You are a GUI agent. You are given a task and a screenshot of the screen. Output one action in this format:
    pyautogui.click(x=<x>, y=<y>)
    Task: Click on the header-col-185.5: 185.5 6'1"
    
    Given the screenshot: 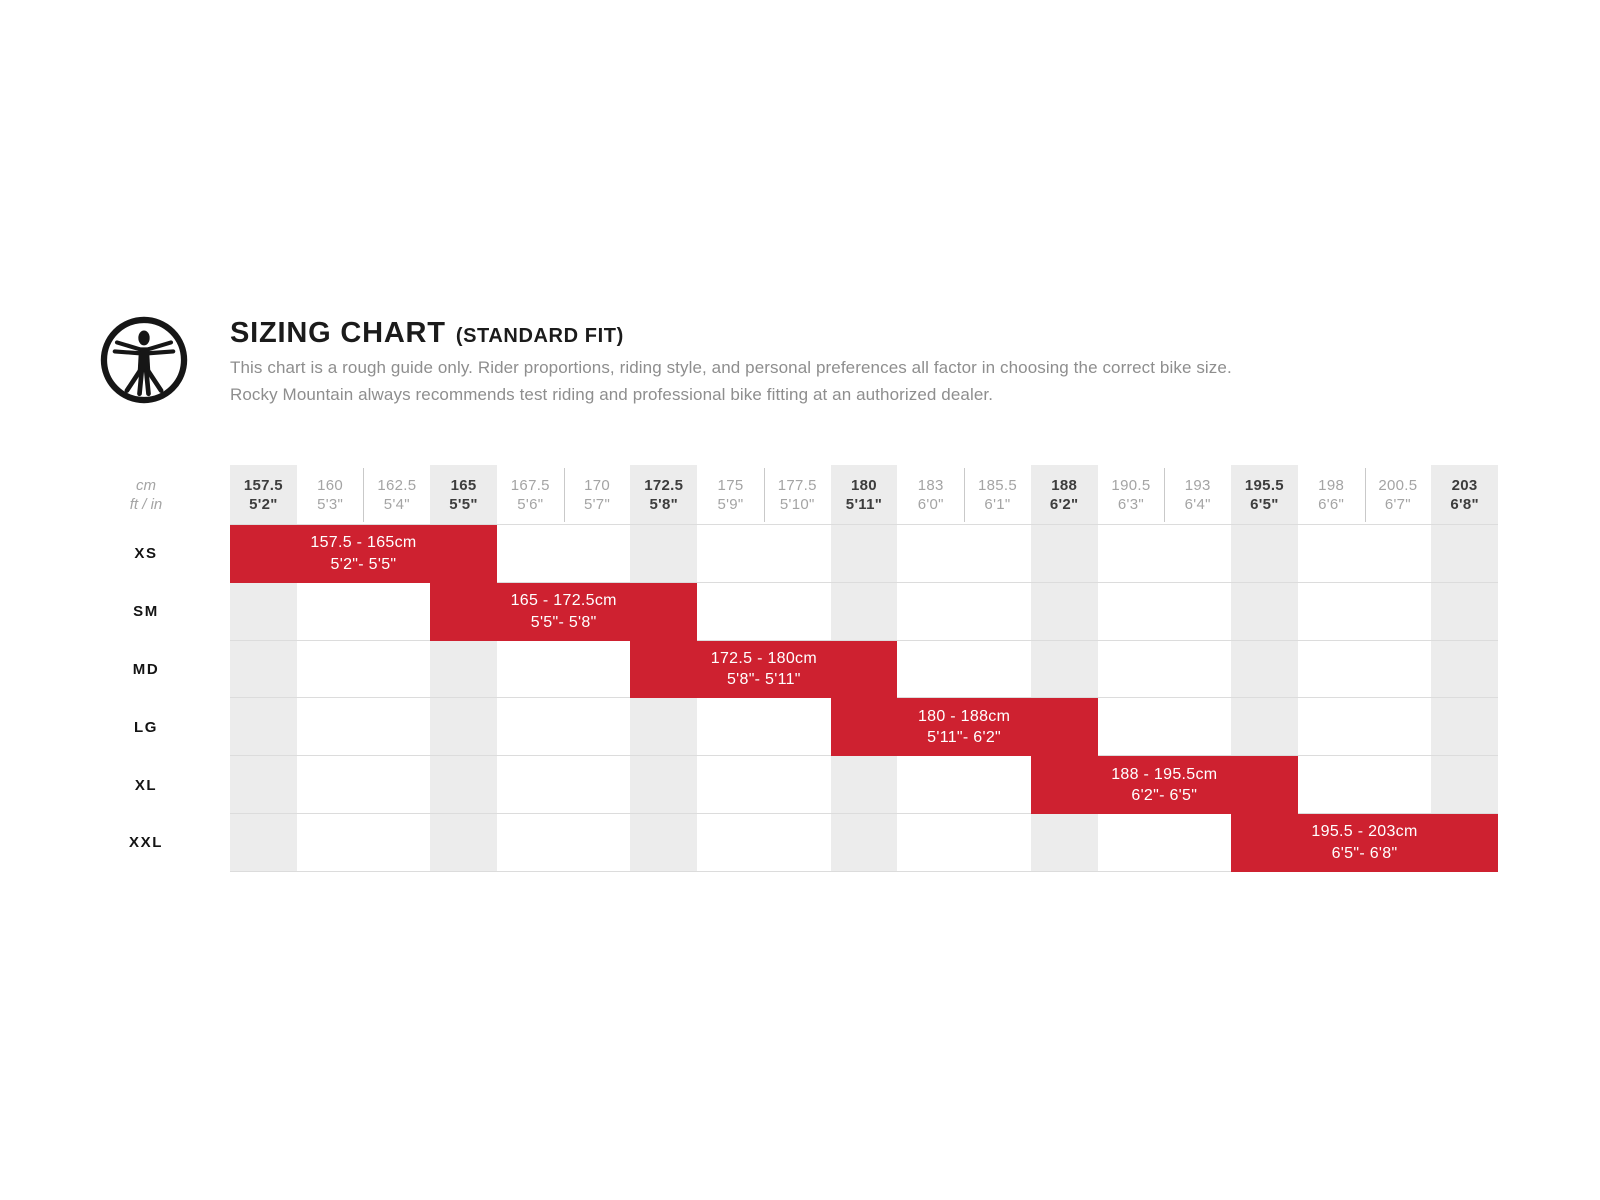 What is the action you would take?
    pyautogui.click(x=997, y=495)
    